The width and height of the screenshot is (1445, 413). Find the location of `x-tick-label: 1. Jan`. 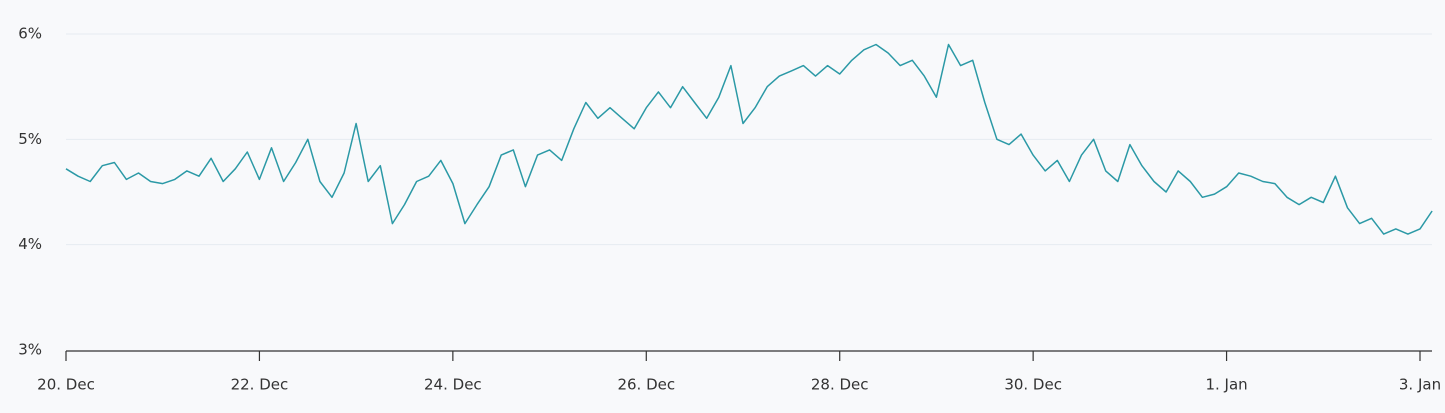

x-tick-label: 1. Jan is located at coordinates (1226, 385).